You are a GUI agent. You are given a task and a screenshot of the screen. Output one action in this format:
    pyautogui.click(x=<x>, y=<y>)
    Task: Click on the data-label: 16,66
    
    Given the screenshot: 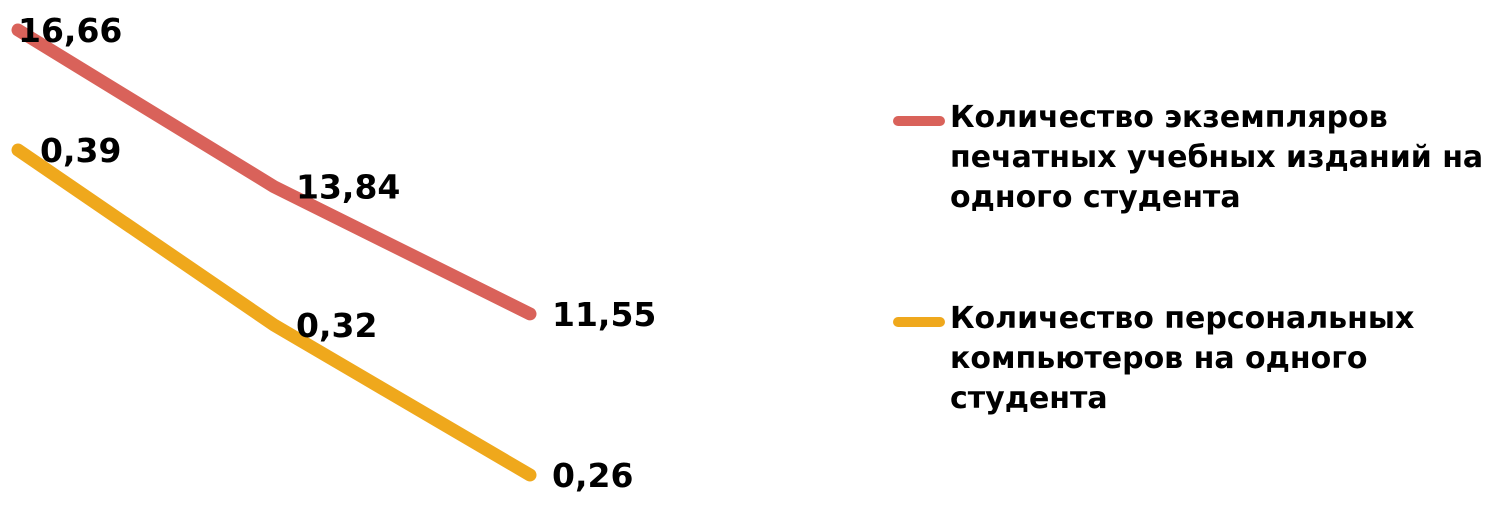 What is the action you would take?
    pyautogui.click(x=70, y=30)
    